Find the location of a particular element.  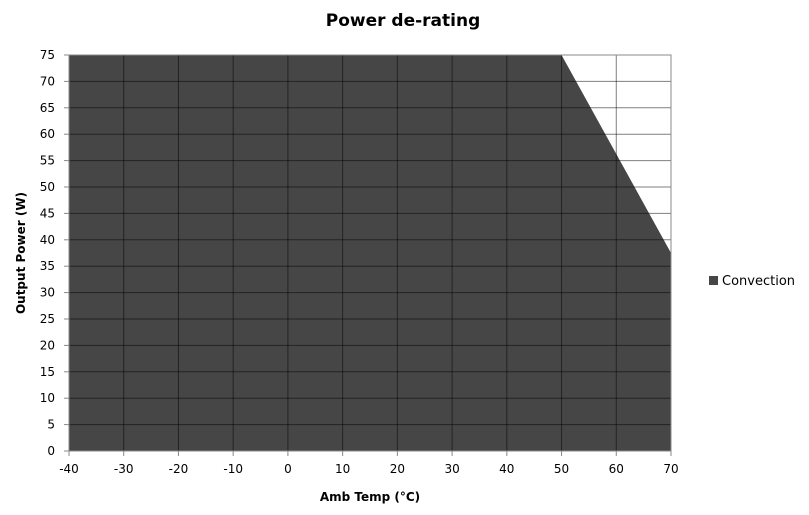

x-tick-label: 20 is located at coordinates (397, 469).